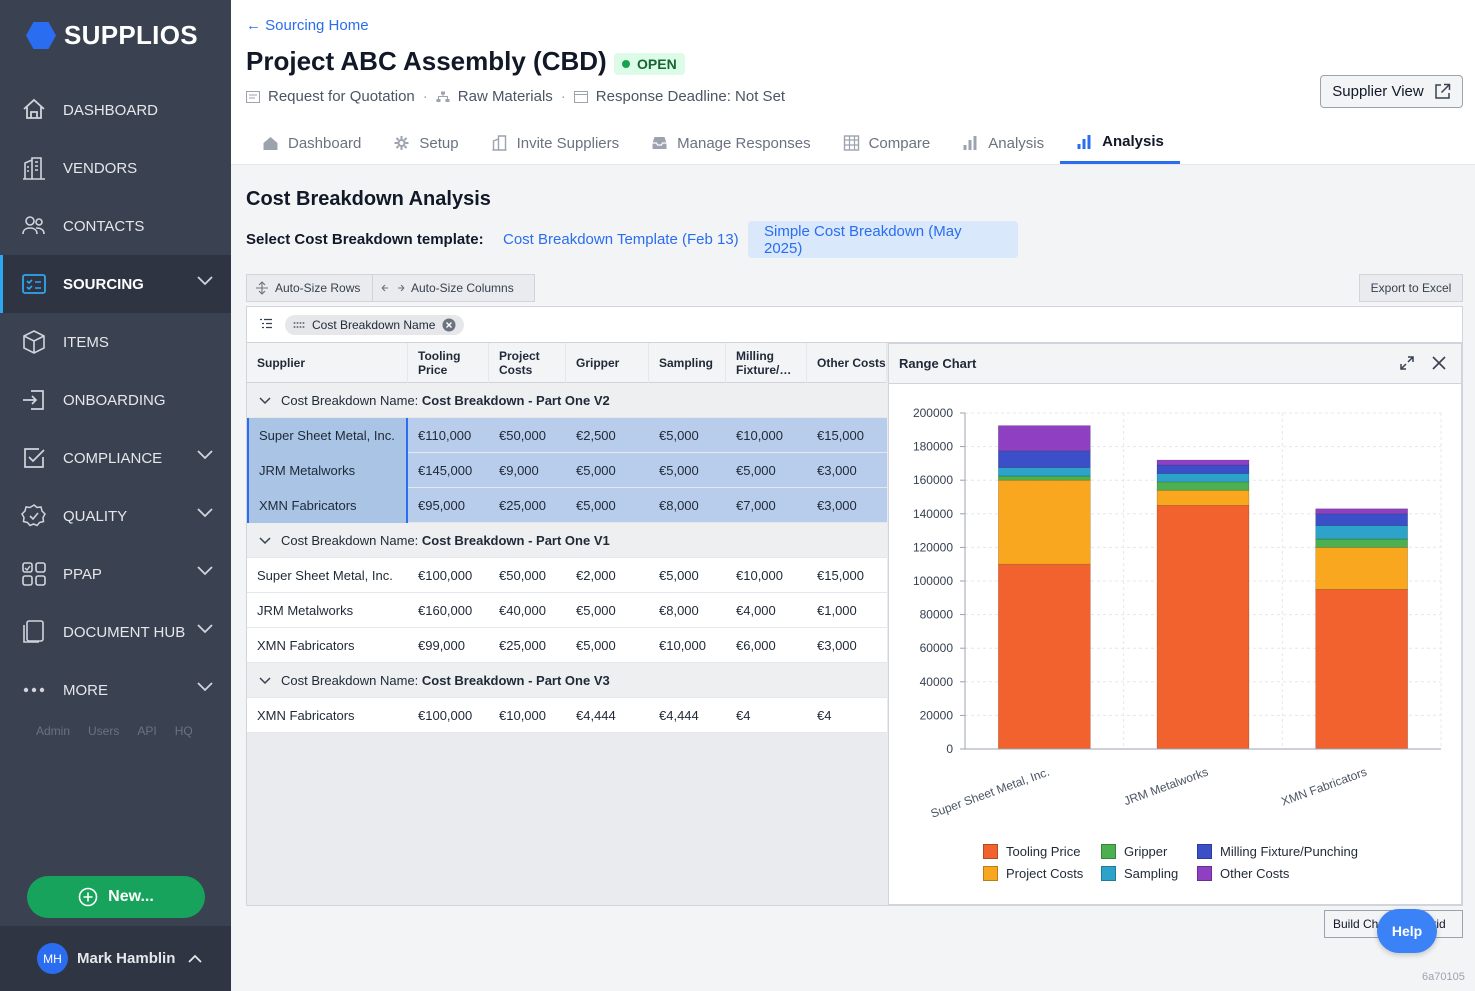 The height and width of the screenshot is (991, 1475). What do you see at coordinates (1042, 851) in the screenshot?
I see `legend-item: Tooling Price` at bounding box center [1042, 851].